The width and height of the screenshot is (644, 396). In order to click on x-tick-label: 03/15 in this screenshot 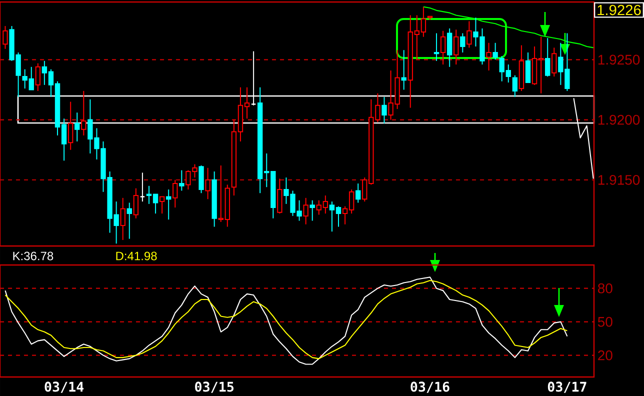, I will do `click(214, 387)`.